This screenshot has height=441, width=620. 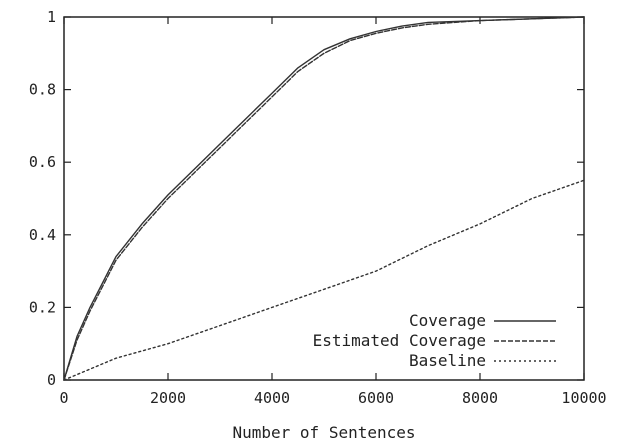 I want to click on x-axis-label: Number of Sentences, so click(x=323, y=432).